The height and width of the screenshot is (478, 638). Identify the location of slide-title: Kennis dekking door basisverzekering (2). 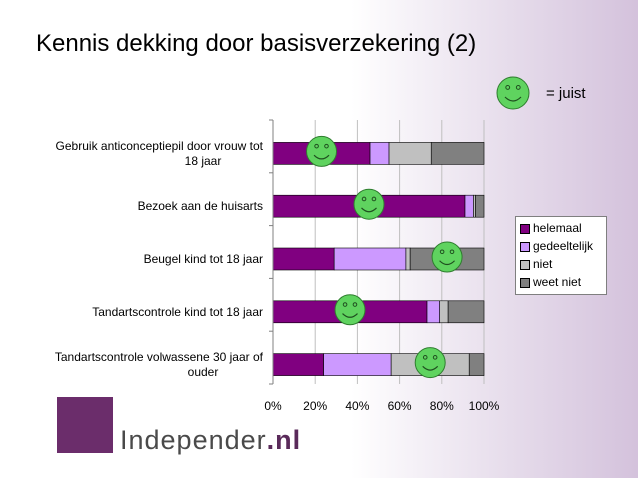
(256, 43).